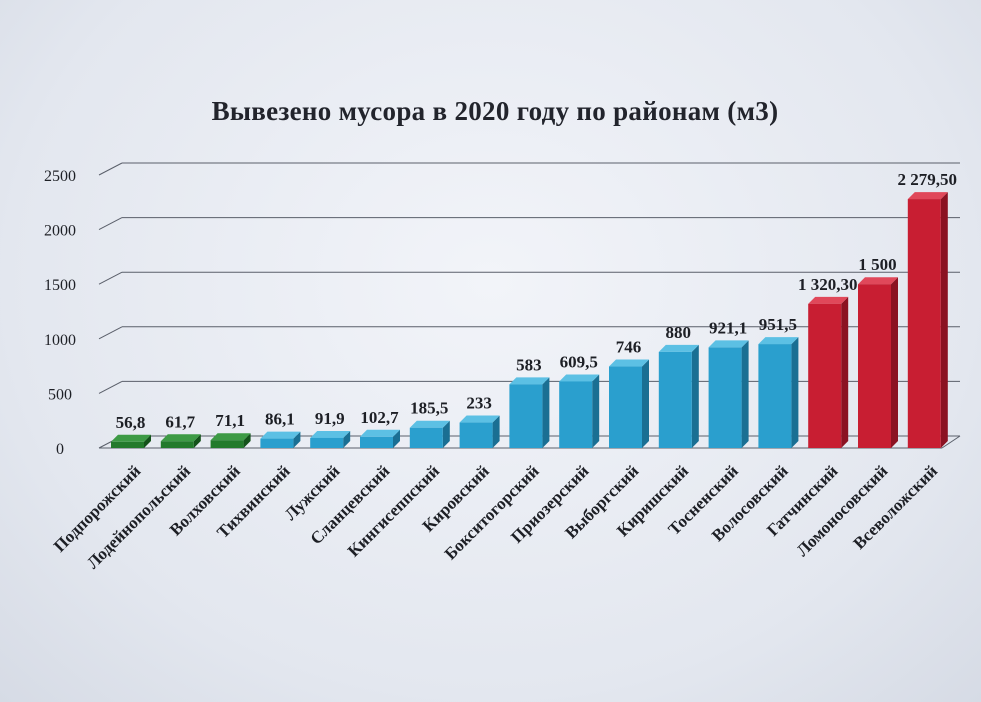  I want to click on x-tick-label: Подпорожский, so click(97, 508).